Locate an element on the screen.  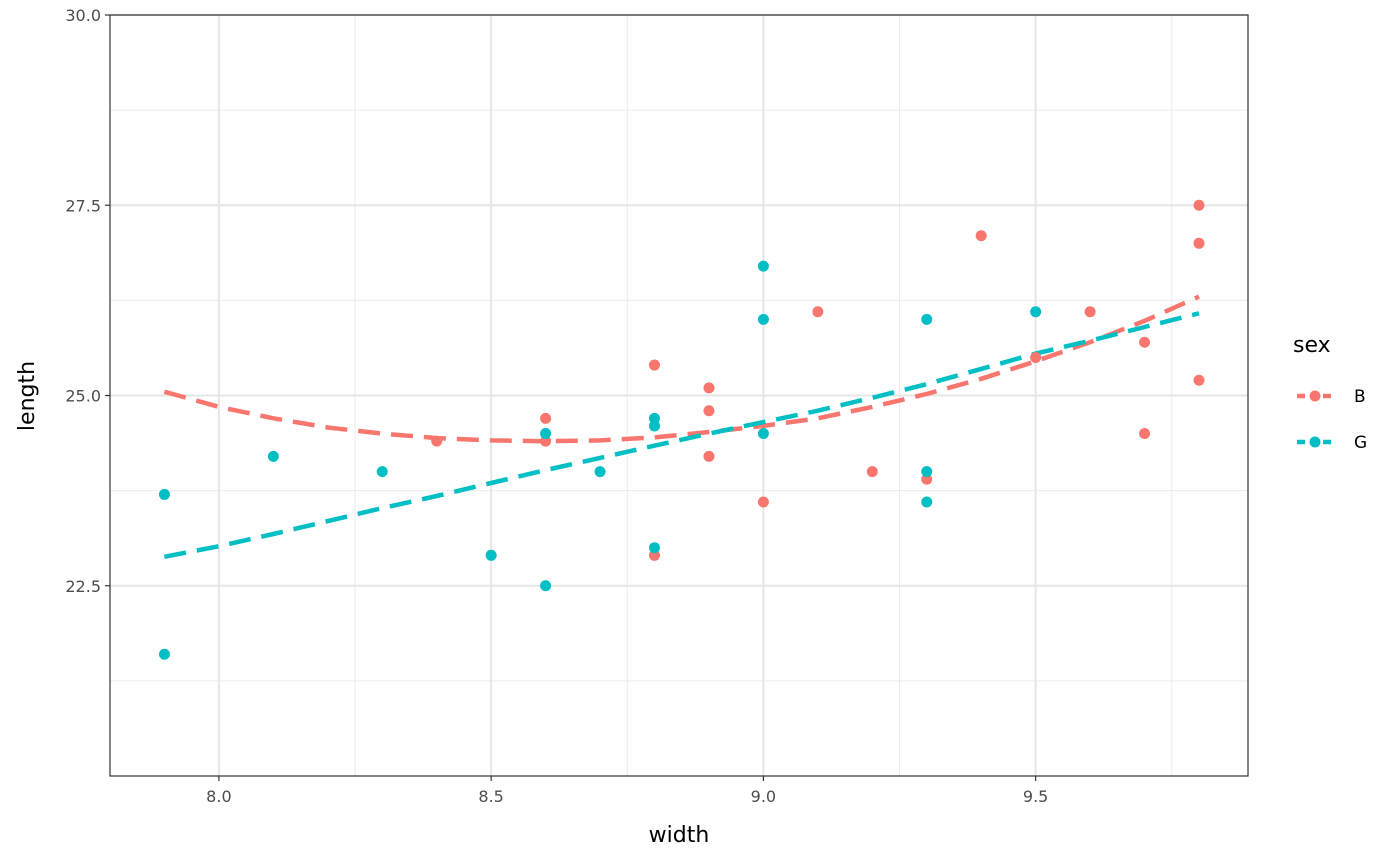
x-tick-label: 8.5 is located at coordinates (490, 796).